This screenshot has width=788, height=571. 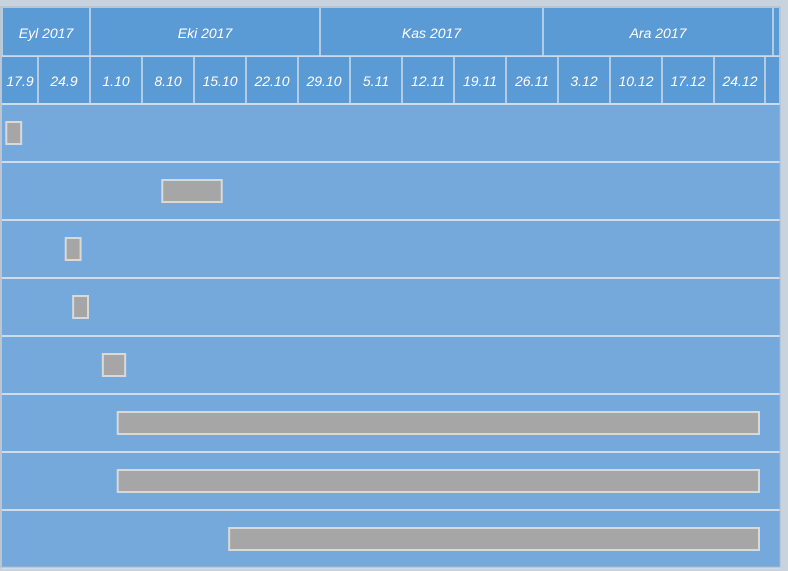 What do you see at coordinates (531, 81) in the screenshot?
I see `week-label: 26.11` at bounding box center [531, 81].